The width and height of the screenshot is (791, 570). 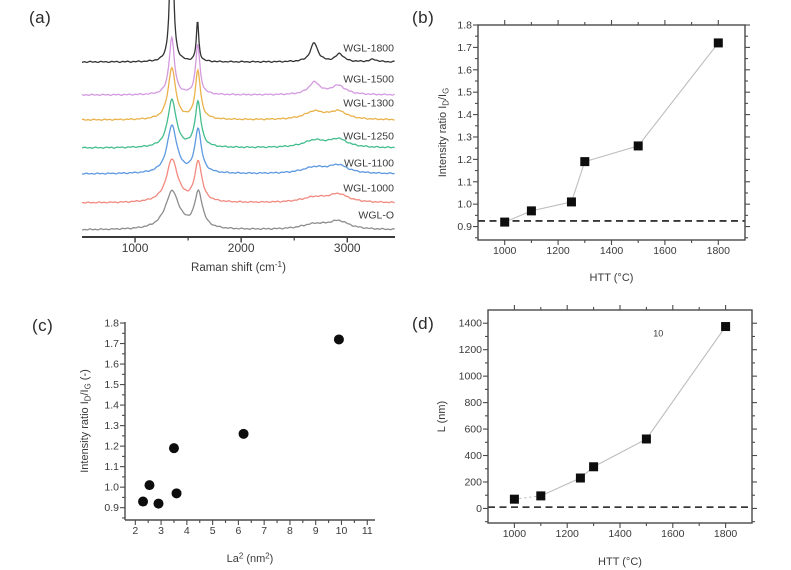 I want to click on x-tick-label: 2000, so click(x=241, y=248).